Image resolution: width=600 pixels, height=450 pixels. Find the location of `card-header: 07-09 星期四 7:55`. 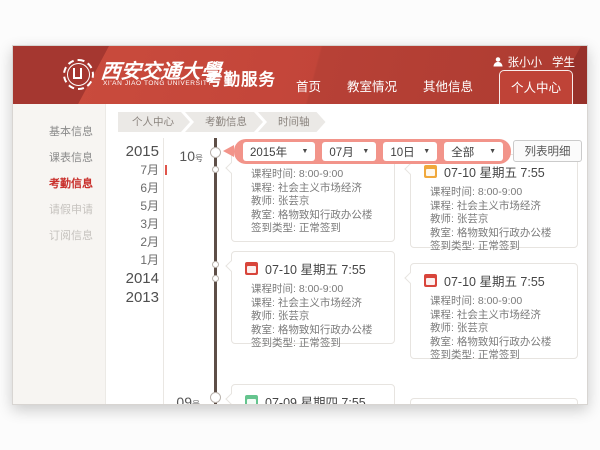

card-header: 07-09 星期四 7:55 is located at coordinates (313, 395).